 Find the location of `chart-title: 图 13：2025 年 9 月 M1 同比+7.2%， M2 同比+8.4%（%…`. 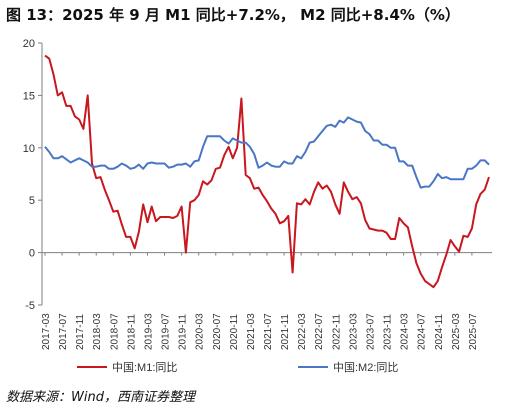

chart-title: 图 13：2025 年 9 月 M1 同比+7.2%， M2 同比+8.4%（%… is located at coordinates (233, 15).